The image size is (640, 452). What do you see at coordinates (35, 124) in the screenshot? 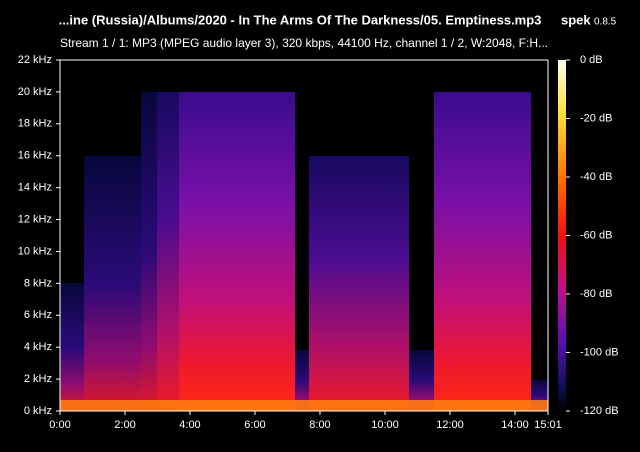
I see `y-tick-label: 18 kHz` at bounding box center [35, 124].